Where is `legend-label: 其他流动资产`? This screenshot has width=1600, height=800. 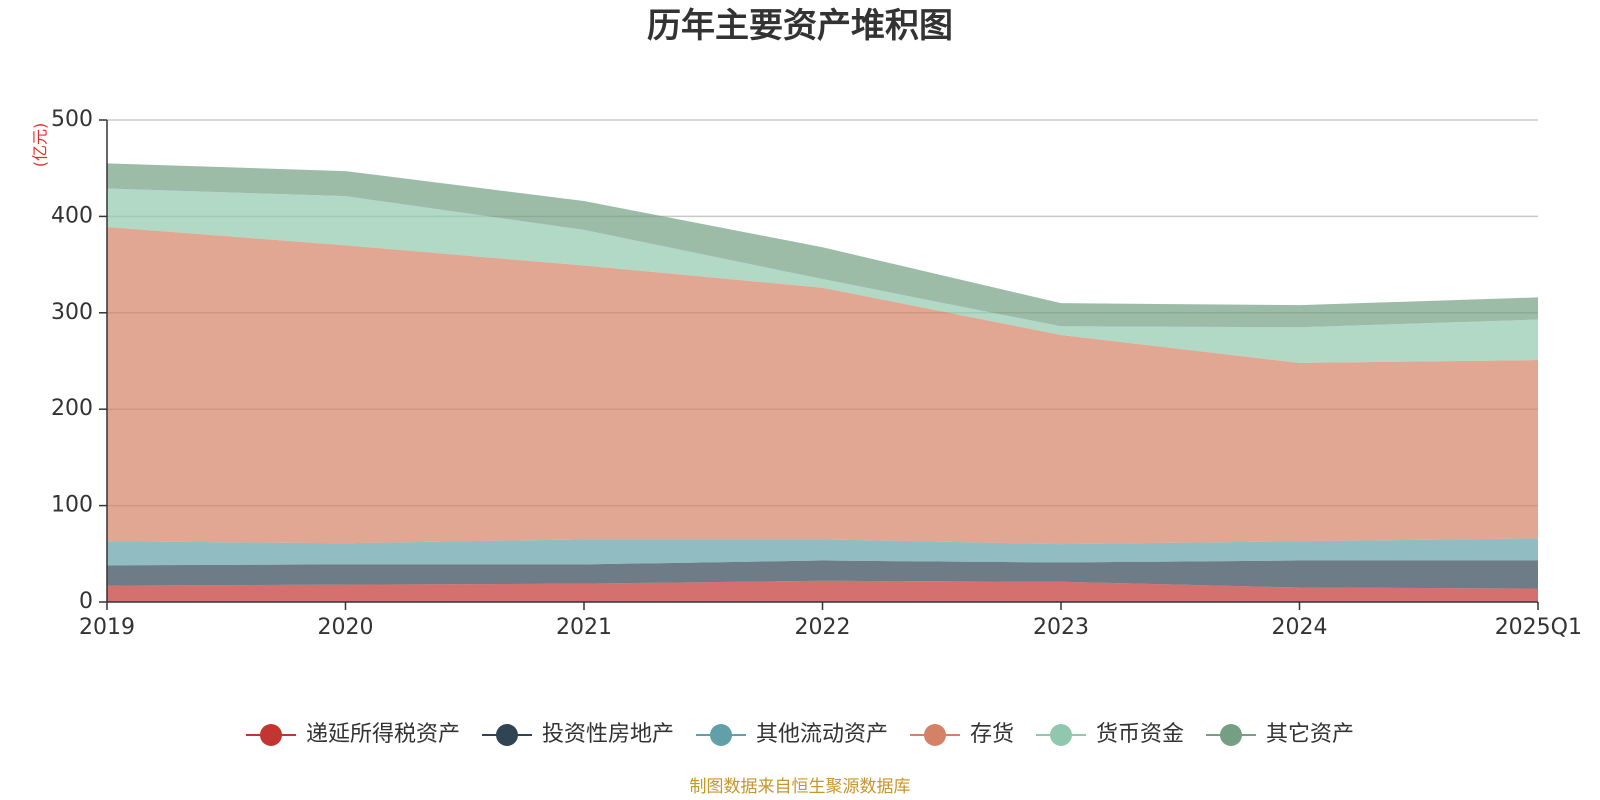
legend-label: 其他流动资产 is located at coordinates (822, 734).